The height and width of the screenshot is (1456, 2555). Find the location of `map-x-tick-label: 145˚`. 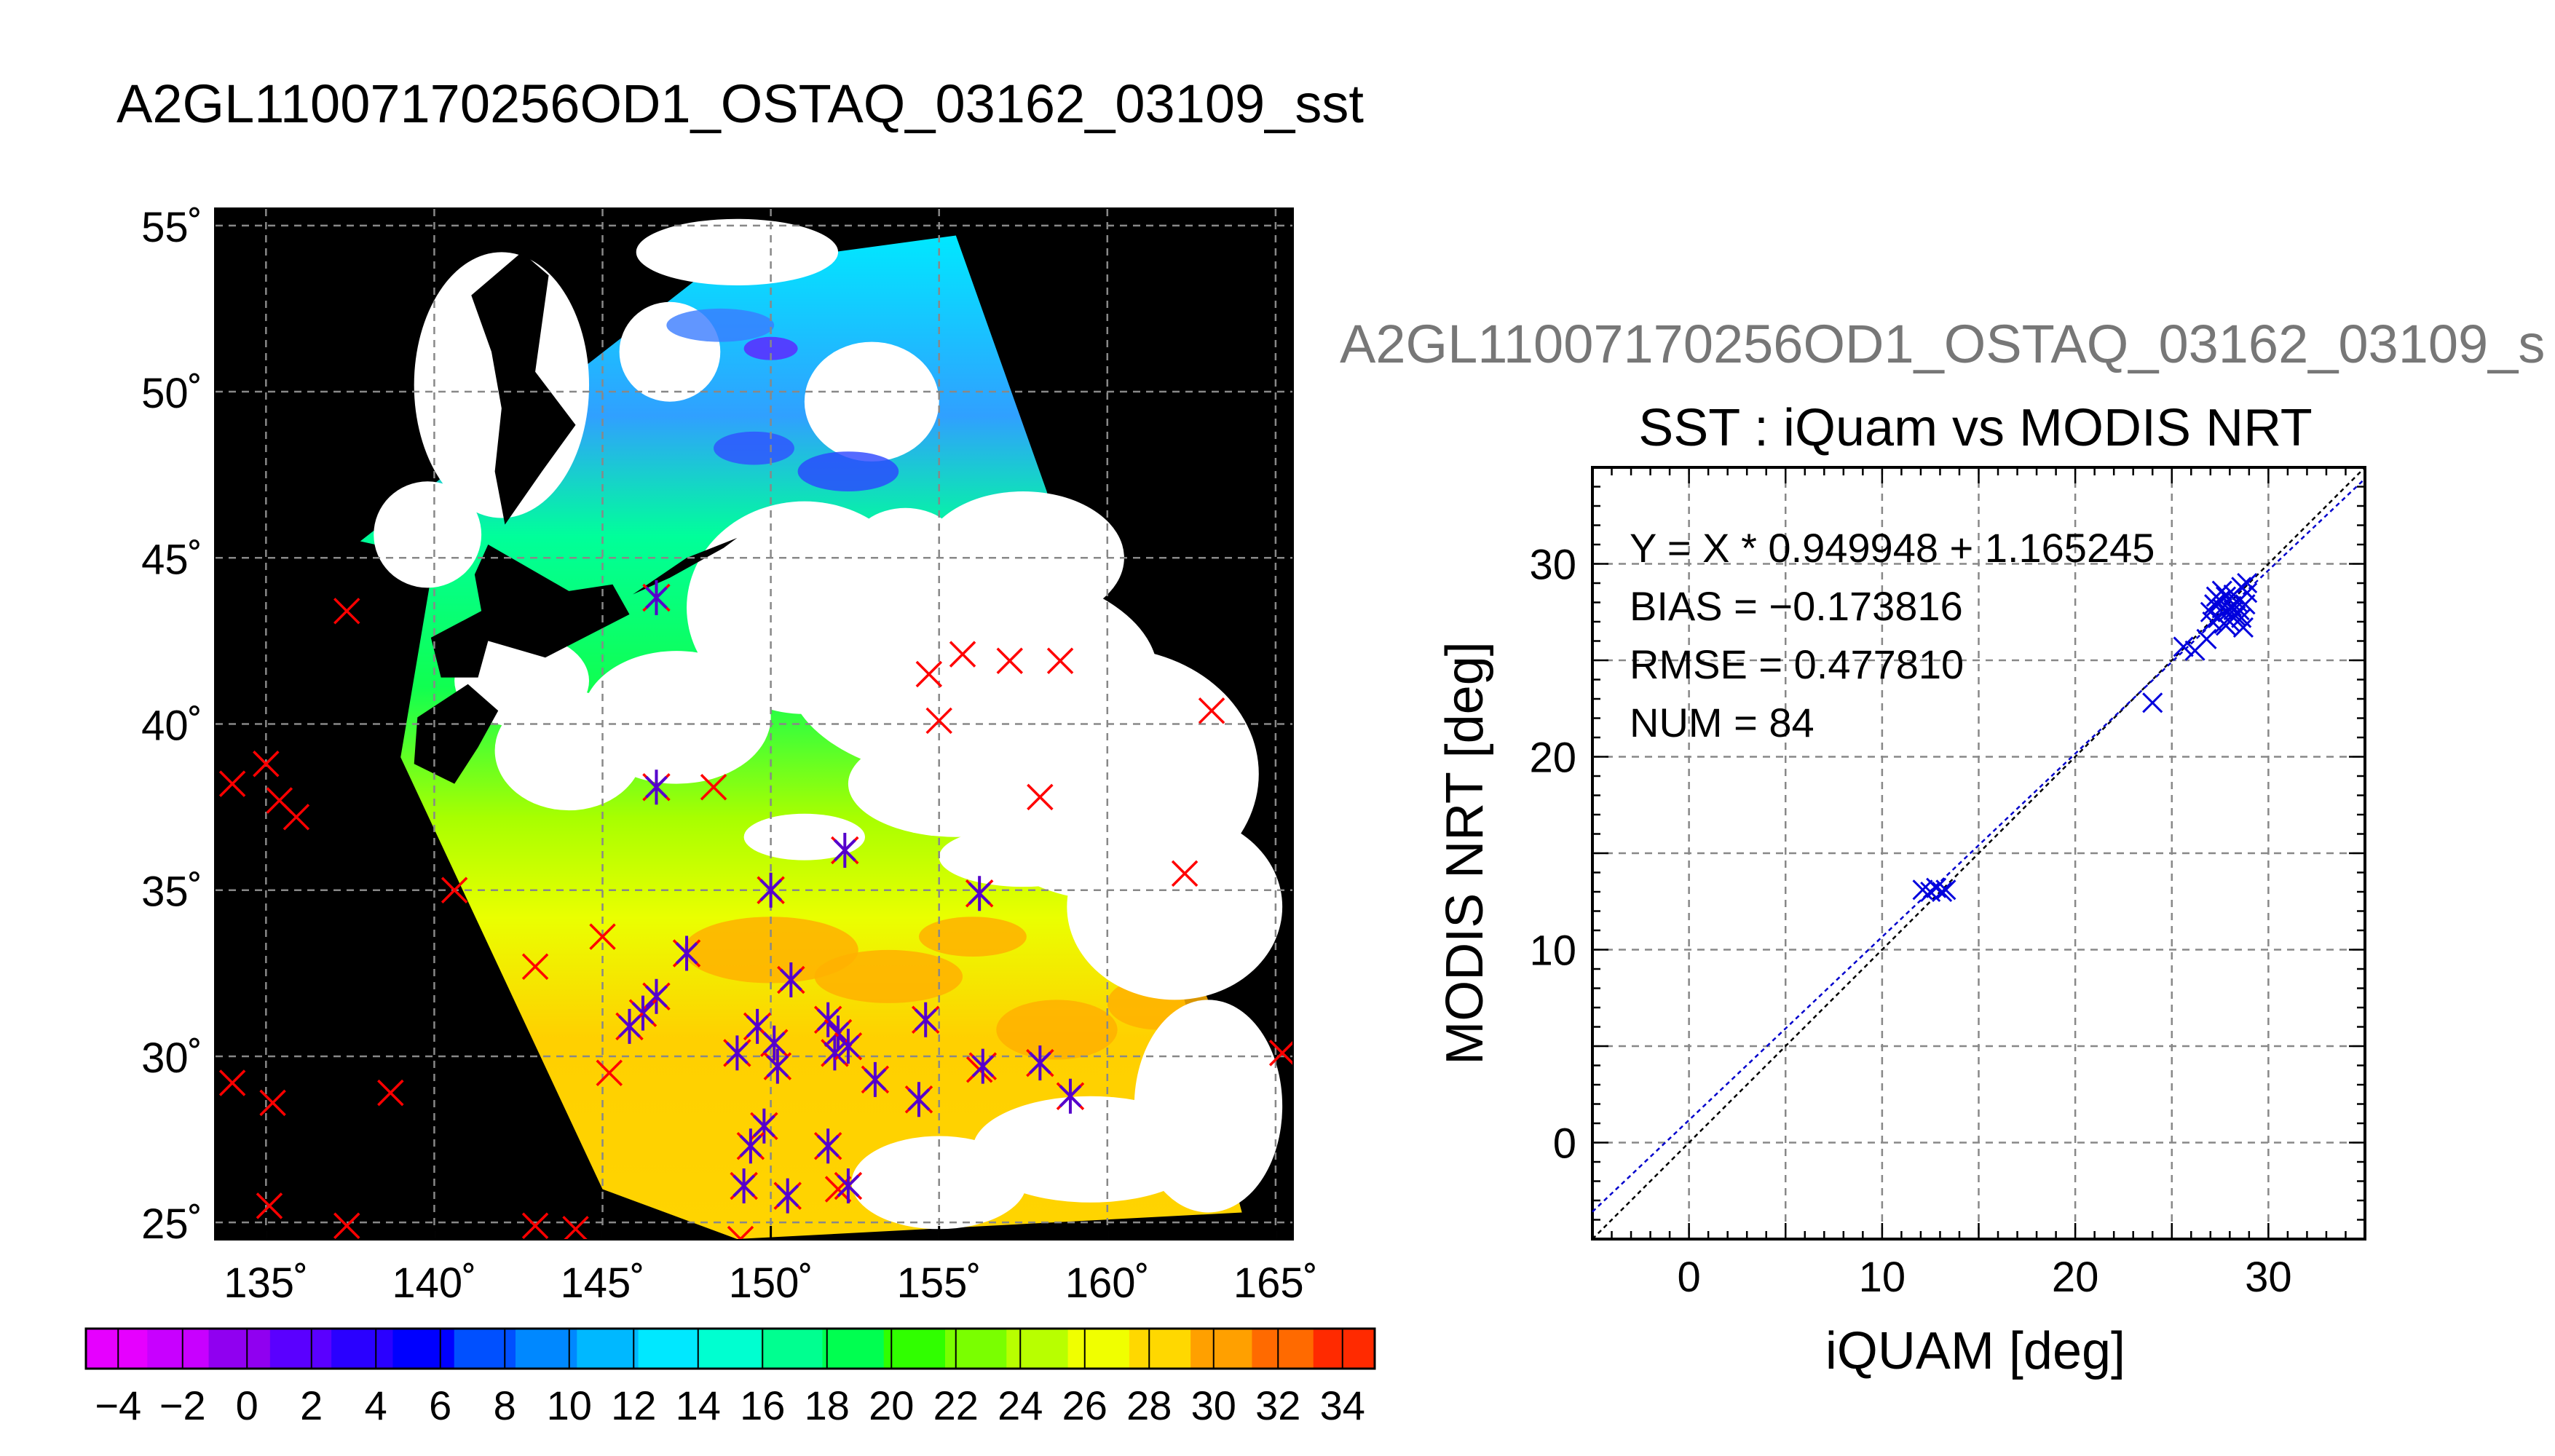

map-x-tick-label: 145˚ is located at coordinates (602, 1283).